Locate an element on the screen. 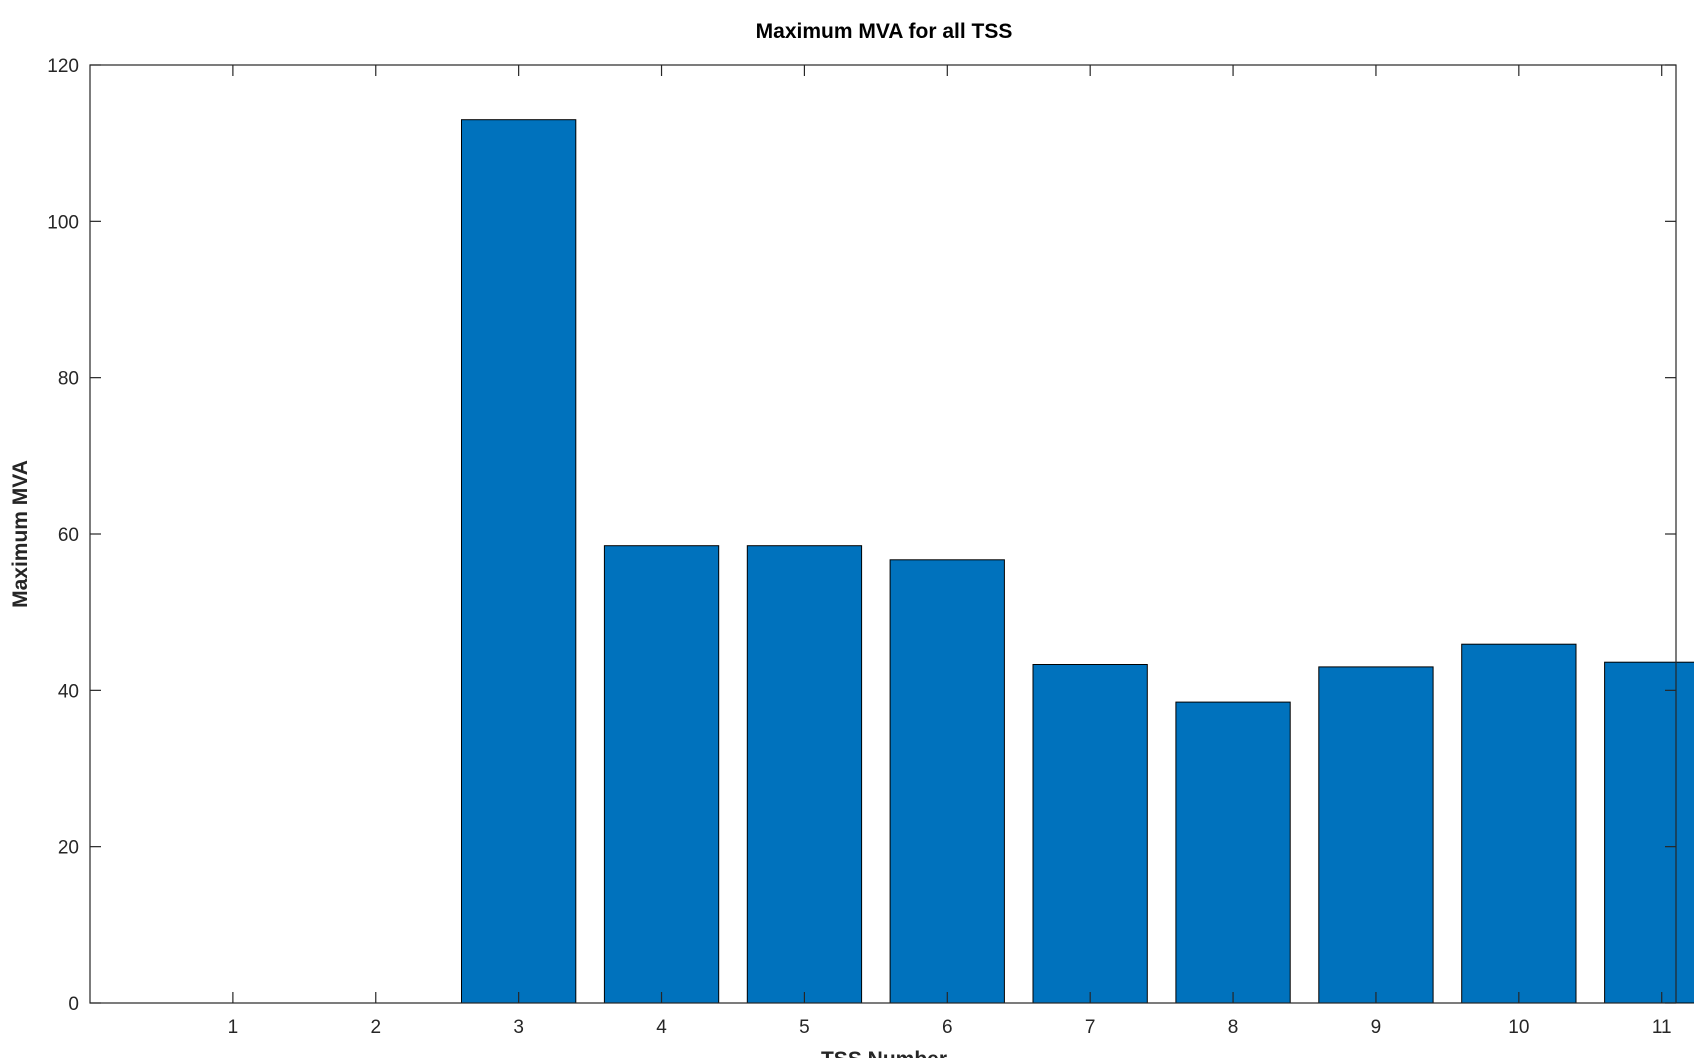 The width and height of the screenshot is (1694, 1058). x-tick-label-3: 3 is located at coordinates (518, 1027).